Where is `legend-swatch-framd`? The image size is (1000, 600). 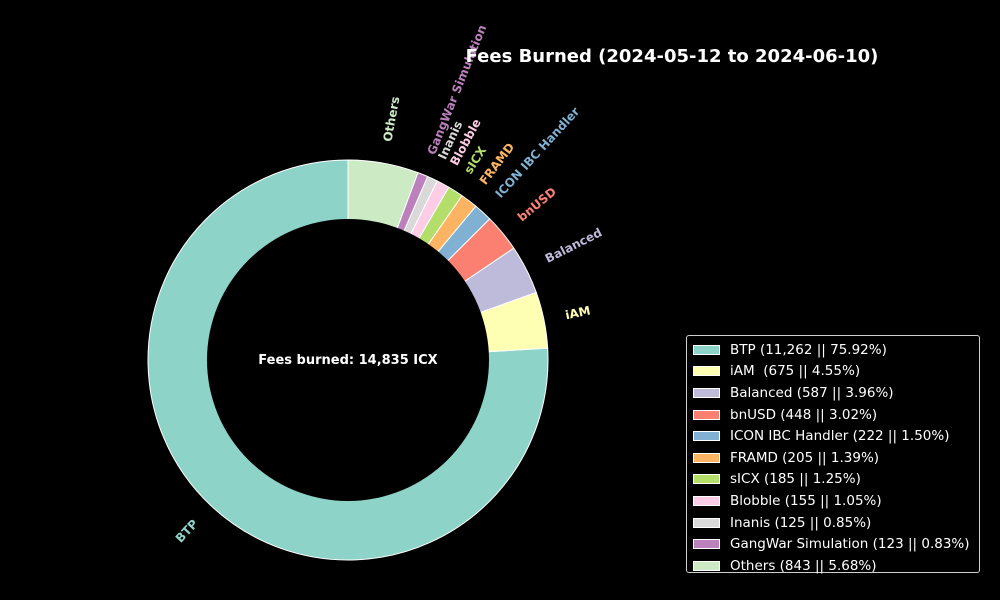
legend-swatch-framd is located at coordinates (706, 457).